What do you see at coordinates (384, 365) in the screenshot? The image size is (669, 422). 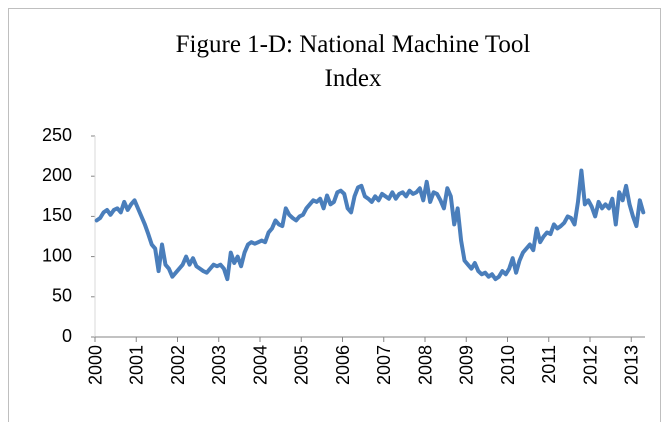 I see `x-tick-label: 2007` at bounding box center [384, 365].